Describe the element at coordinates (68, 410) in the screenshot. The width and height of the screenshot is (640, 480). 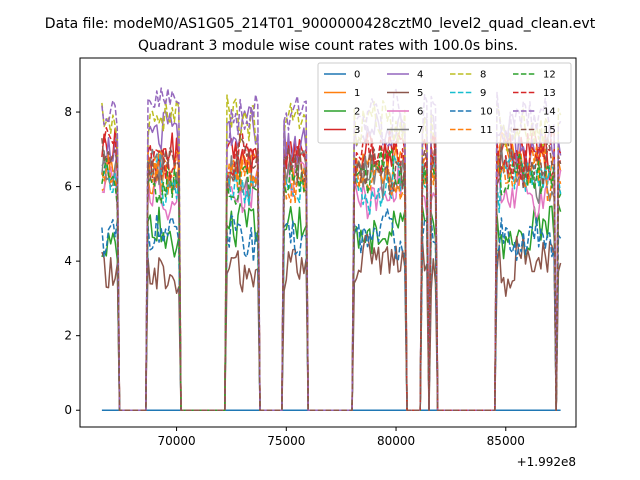
I see `y-tick-label: 0` at that location.